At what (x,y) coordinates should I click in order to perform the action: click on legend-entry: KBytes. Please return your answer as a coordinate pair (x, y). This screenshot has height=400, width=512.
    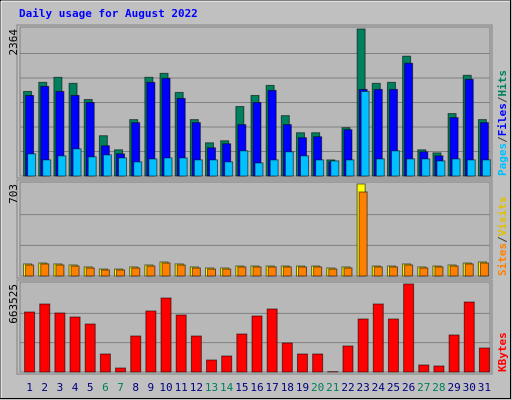
    Looking at the image, I should click on (502, 352).